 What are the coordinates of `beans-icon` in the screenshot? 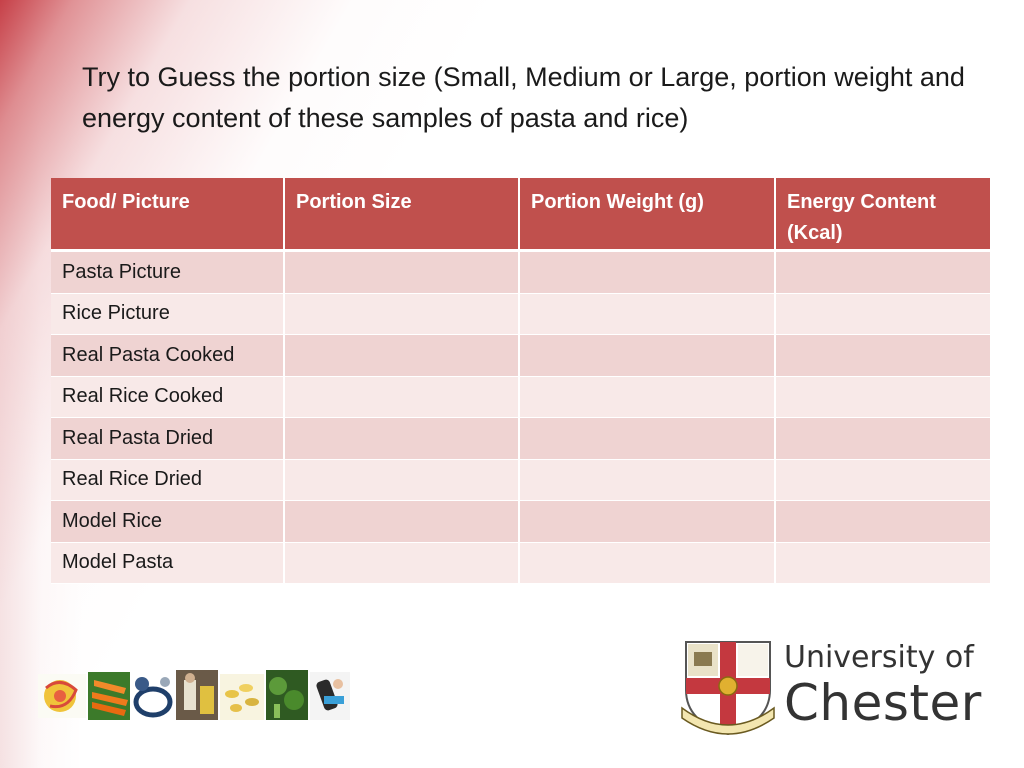 It's located at (242, 697).